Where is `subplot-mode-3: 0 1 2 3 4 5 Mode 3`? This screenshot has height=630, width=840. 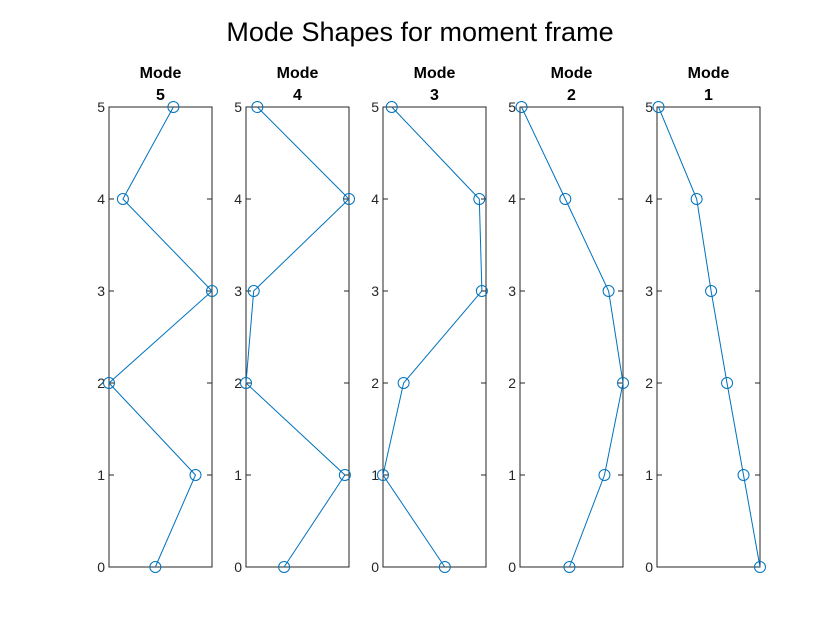 subplot-mode-3: 0 1 2 3 4 5 Mode 3 is located at coordinates (429, 320).